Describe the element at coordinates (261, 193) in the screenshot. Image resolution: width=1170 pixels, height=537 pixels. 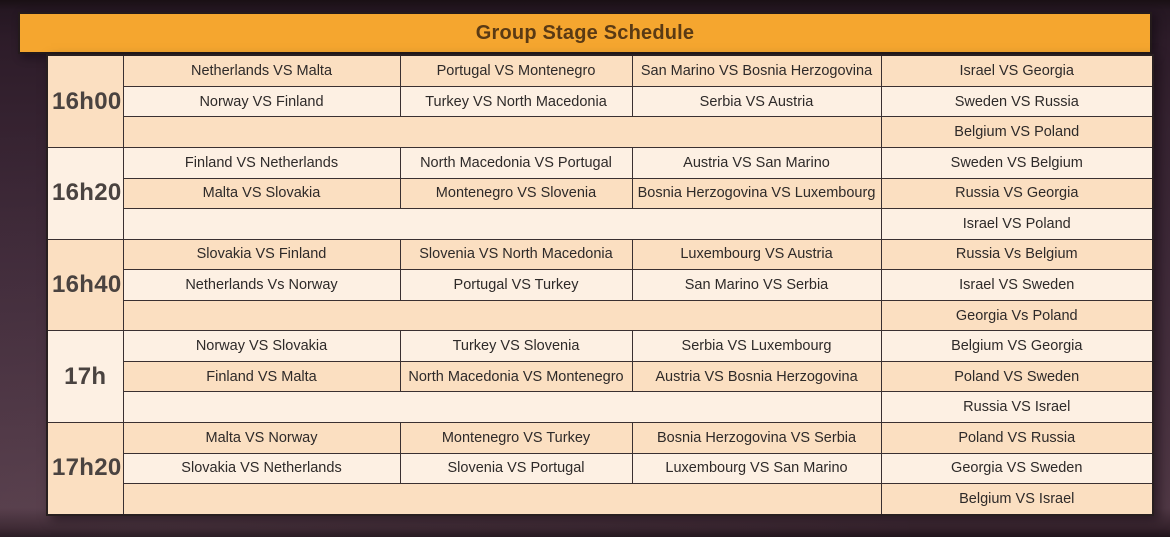
I see `match-cell: Malta VS Slovakia` at that location.